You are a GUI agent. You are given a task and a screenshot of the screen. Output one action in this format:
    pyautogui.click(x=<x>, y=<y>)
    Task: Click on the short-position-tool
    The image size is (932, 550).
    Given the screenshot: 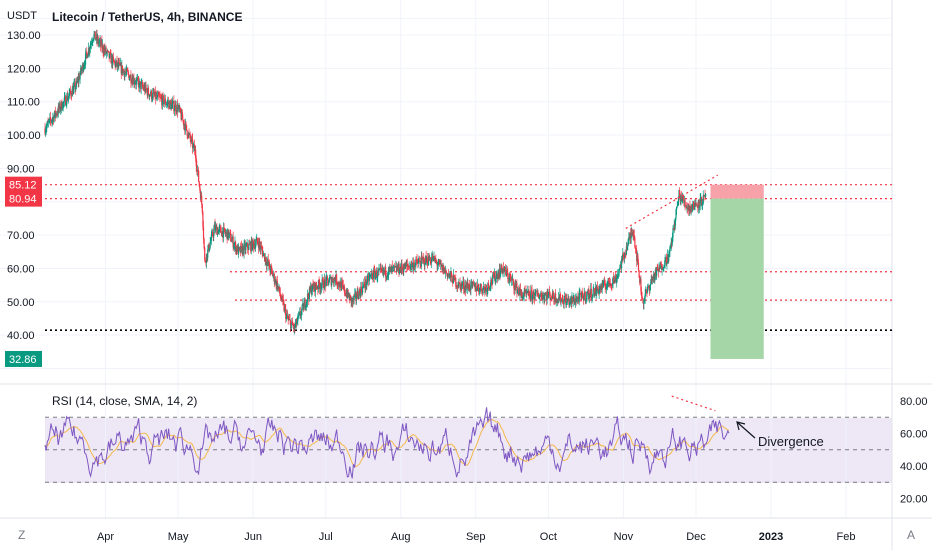 What is the action you would take?
    pyautogui.click(x=737, y=271)
    